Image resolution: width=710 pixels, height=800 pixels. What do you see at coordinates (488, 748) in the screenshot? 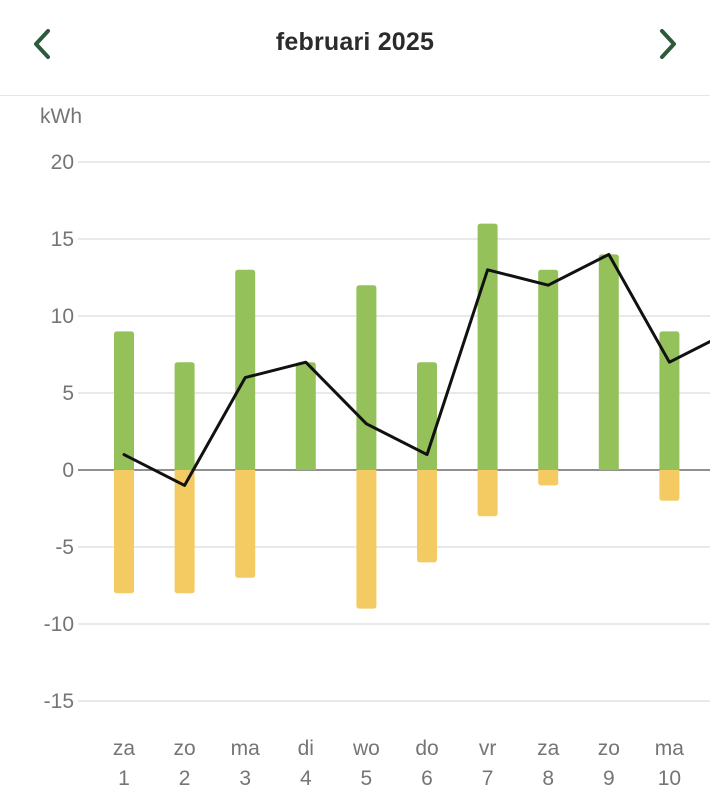
I see `x-tick-day: vr` at bounding box center [488, 748].